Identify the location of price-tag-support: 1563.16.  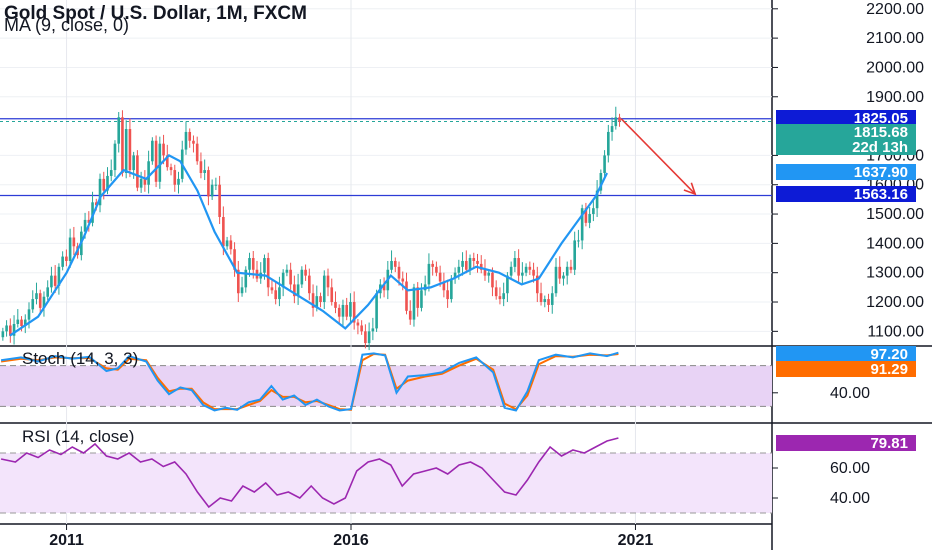
(881, 194).